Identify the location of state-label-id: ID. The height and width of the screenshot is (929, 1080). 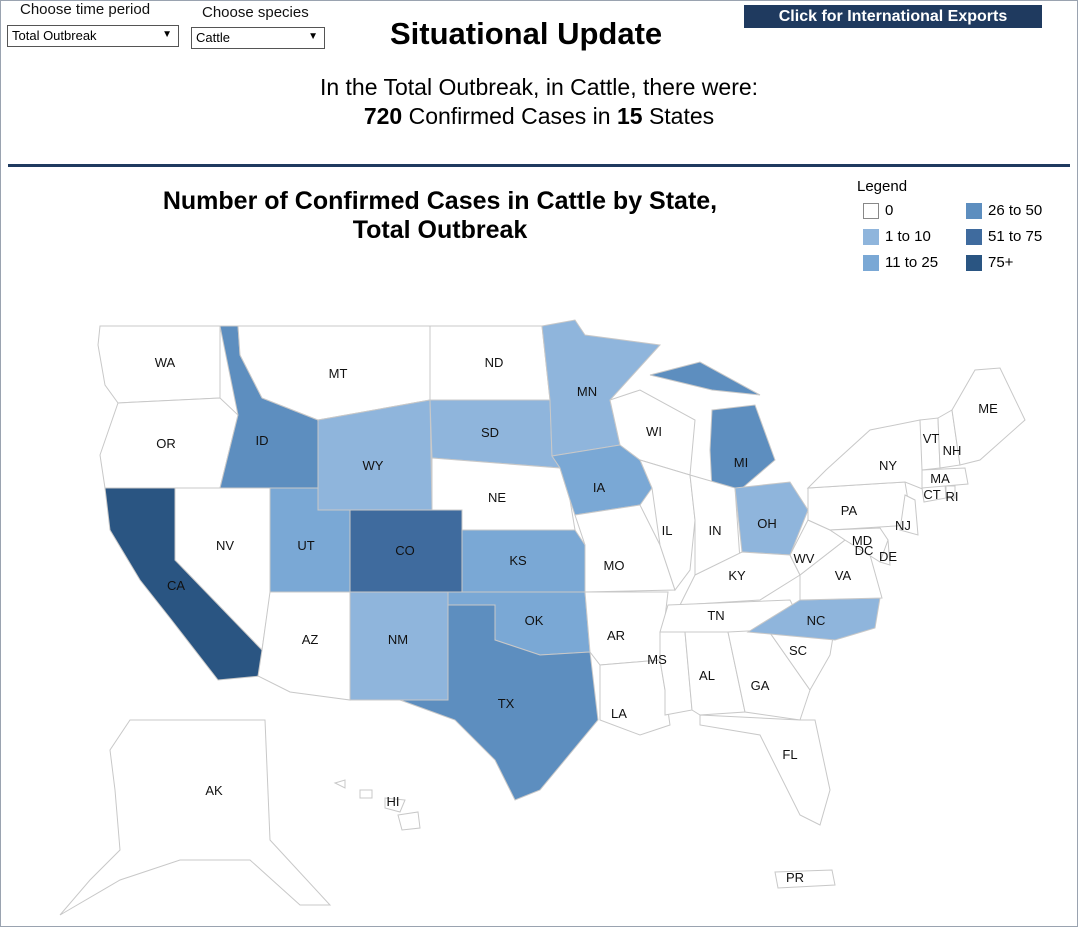
(262, 440).